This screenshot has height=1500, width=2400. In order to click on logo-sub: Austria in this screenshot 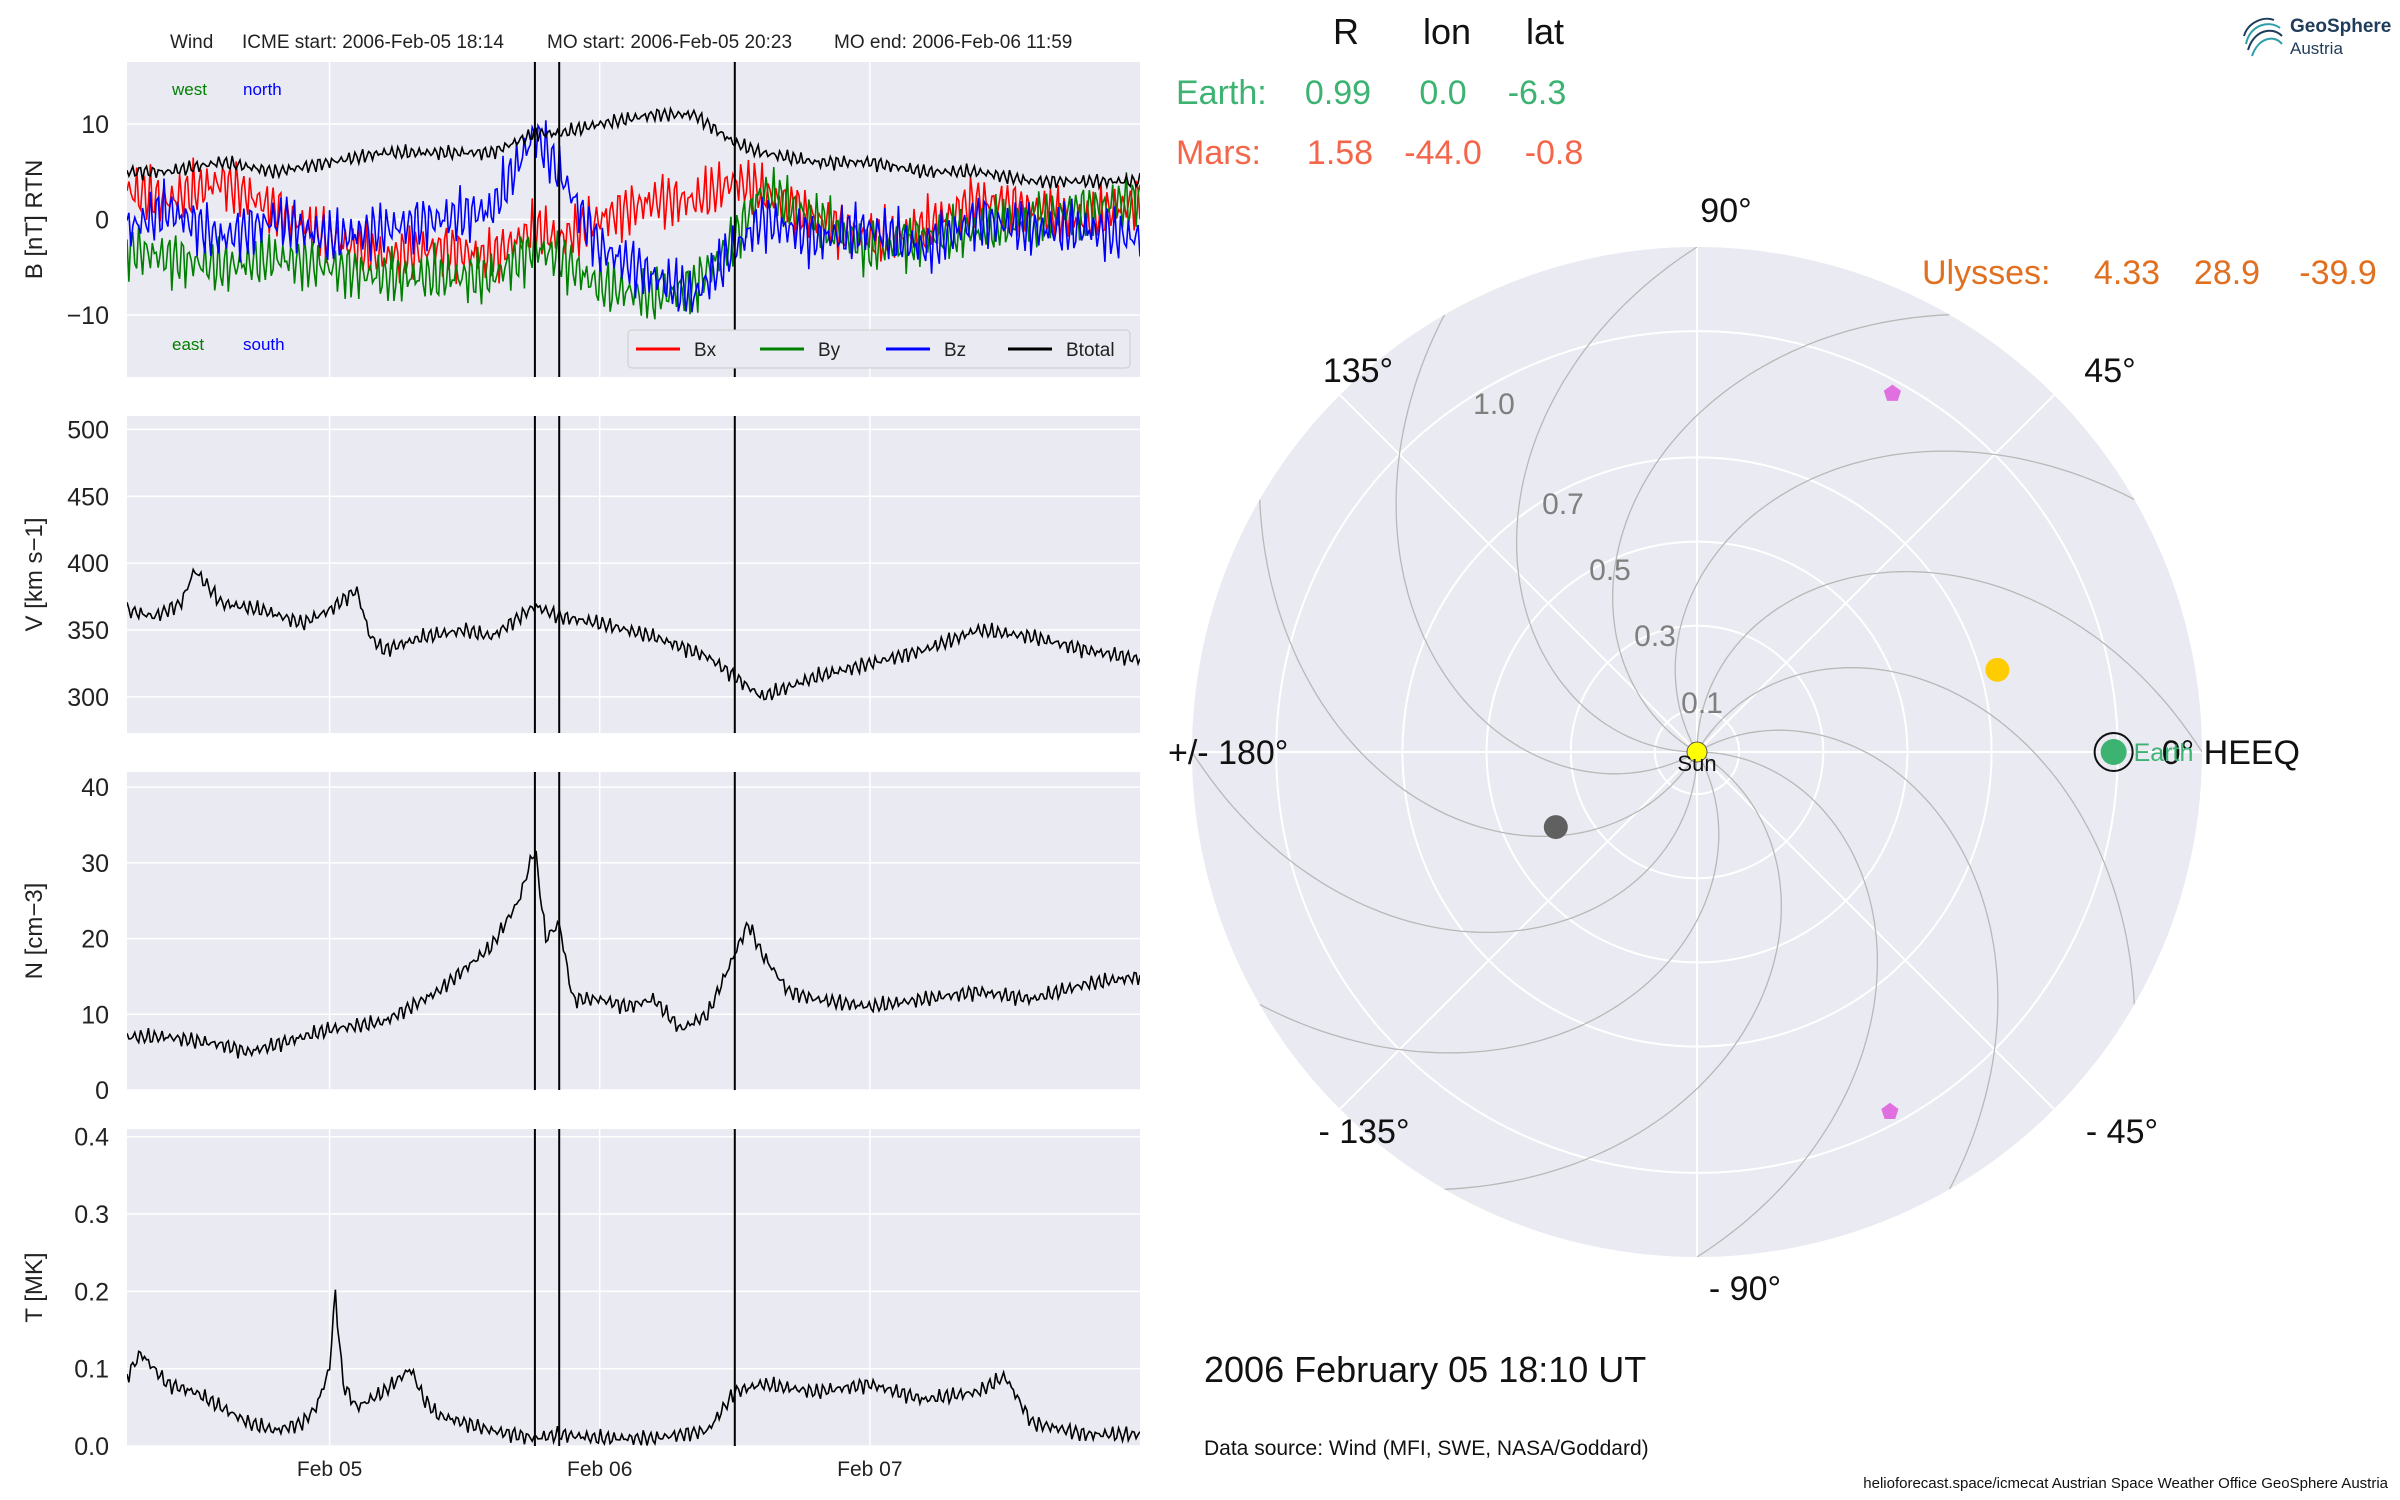, I will do `click(2316, 48)`.